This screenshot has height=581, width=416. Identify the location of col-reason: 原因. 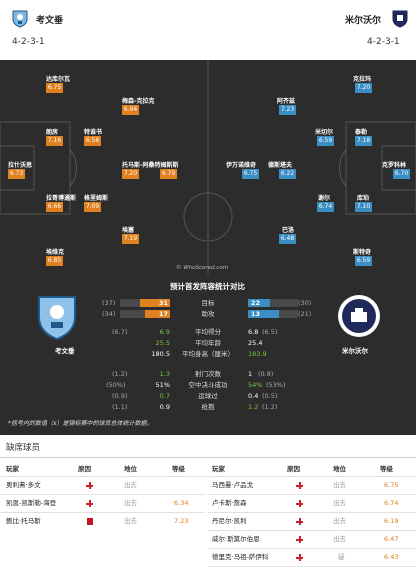
(84, 469).